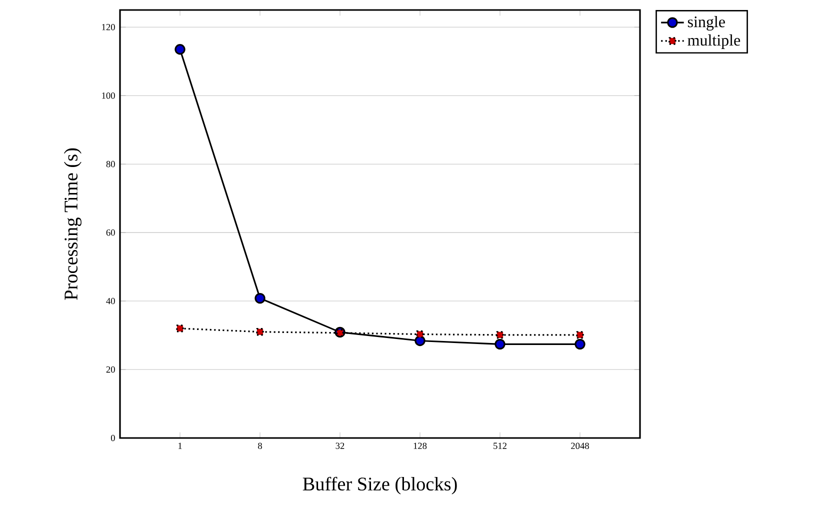 Image resolution: width=828 pixels, height=519 pixels. What do you see at coordinates (706, 23) in the screenshot?
I see `legend-label: single` at bounding box center [706, 23].